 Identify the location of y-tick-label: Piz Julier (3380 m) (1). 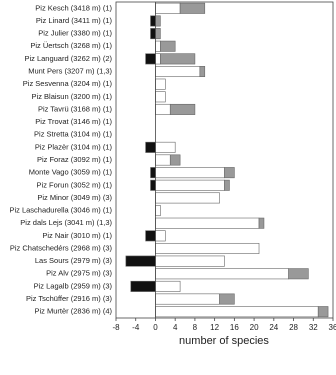
(75, 33).